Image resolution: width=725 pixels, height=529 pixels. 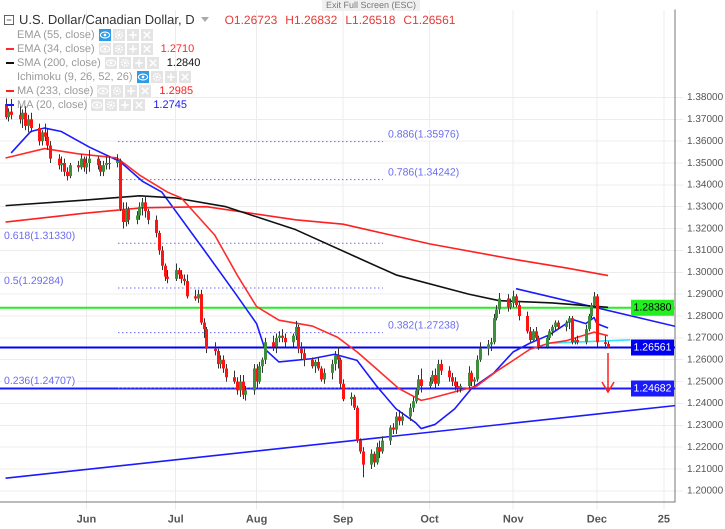 I want to click on y-tick-label: 1.28000, so click(x=705, y=316).